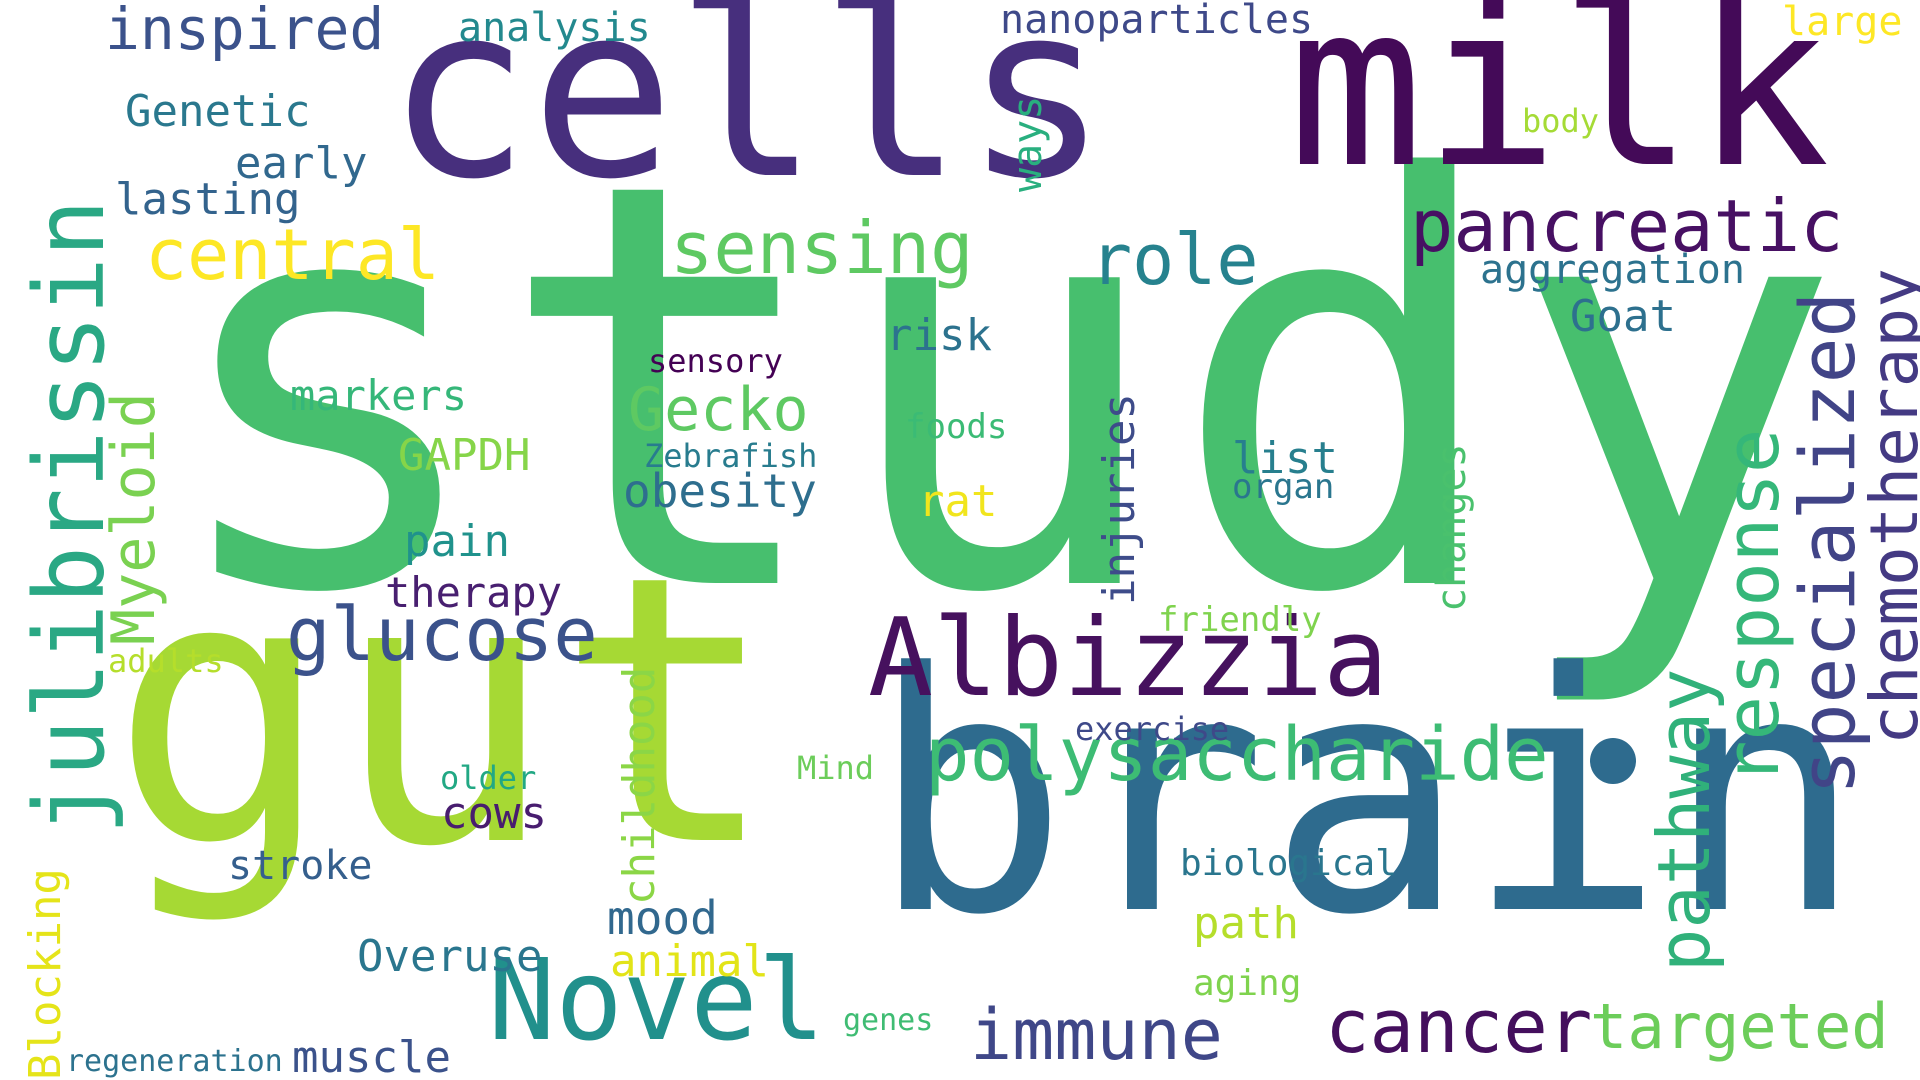 The image size is (1920, 1080). I want to click on word-risk: risk, so click(939, 335).